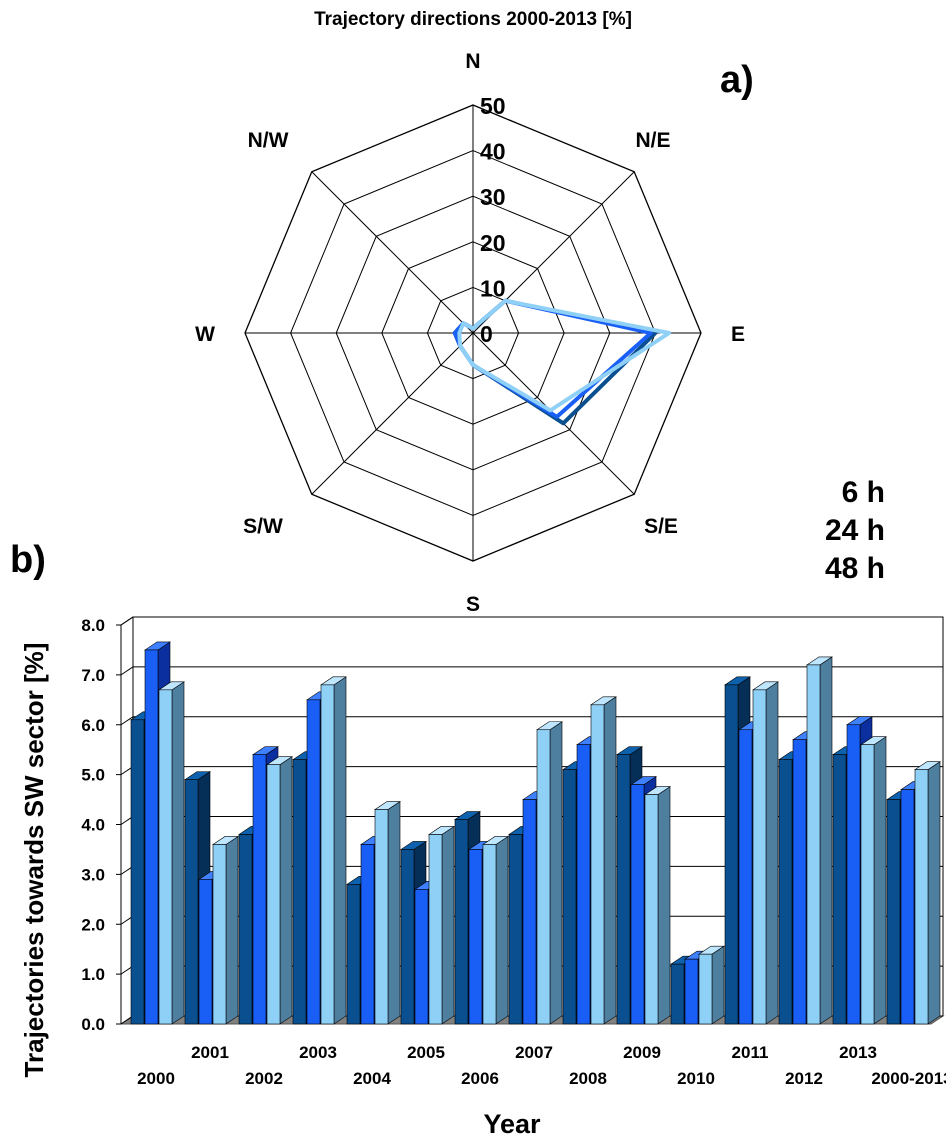 This screenshot has width=946, height=1141. Describe the element at coordinates (493, 106) in the screenshot. I see `radar-radial-tick: 50` at that location.